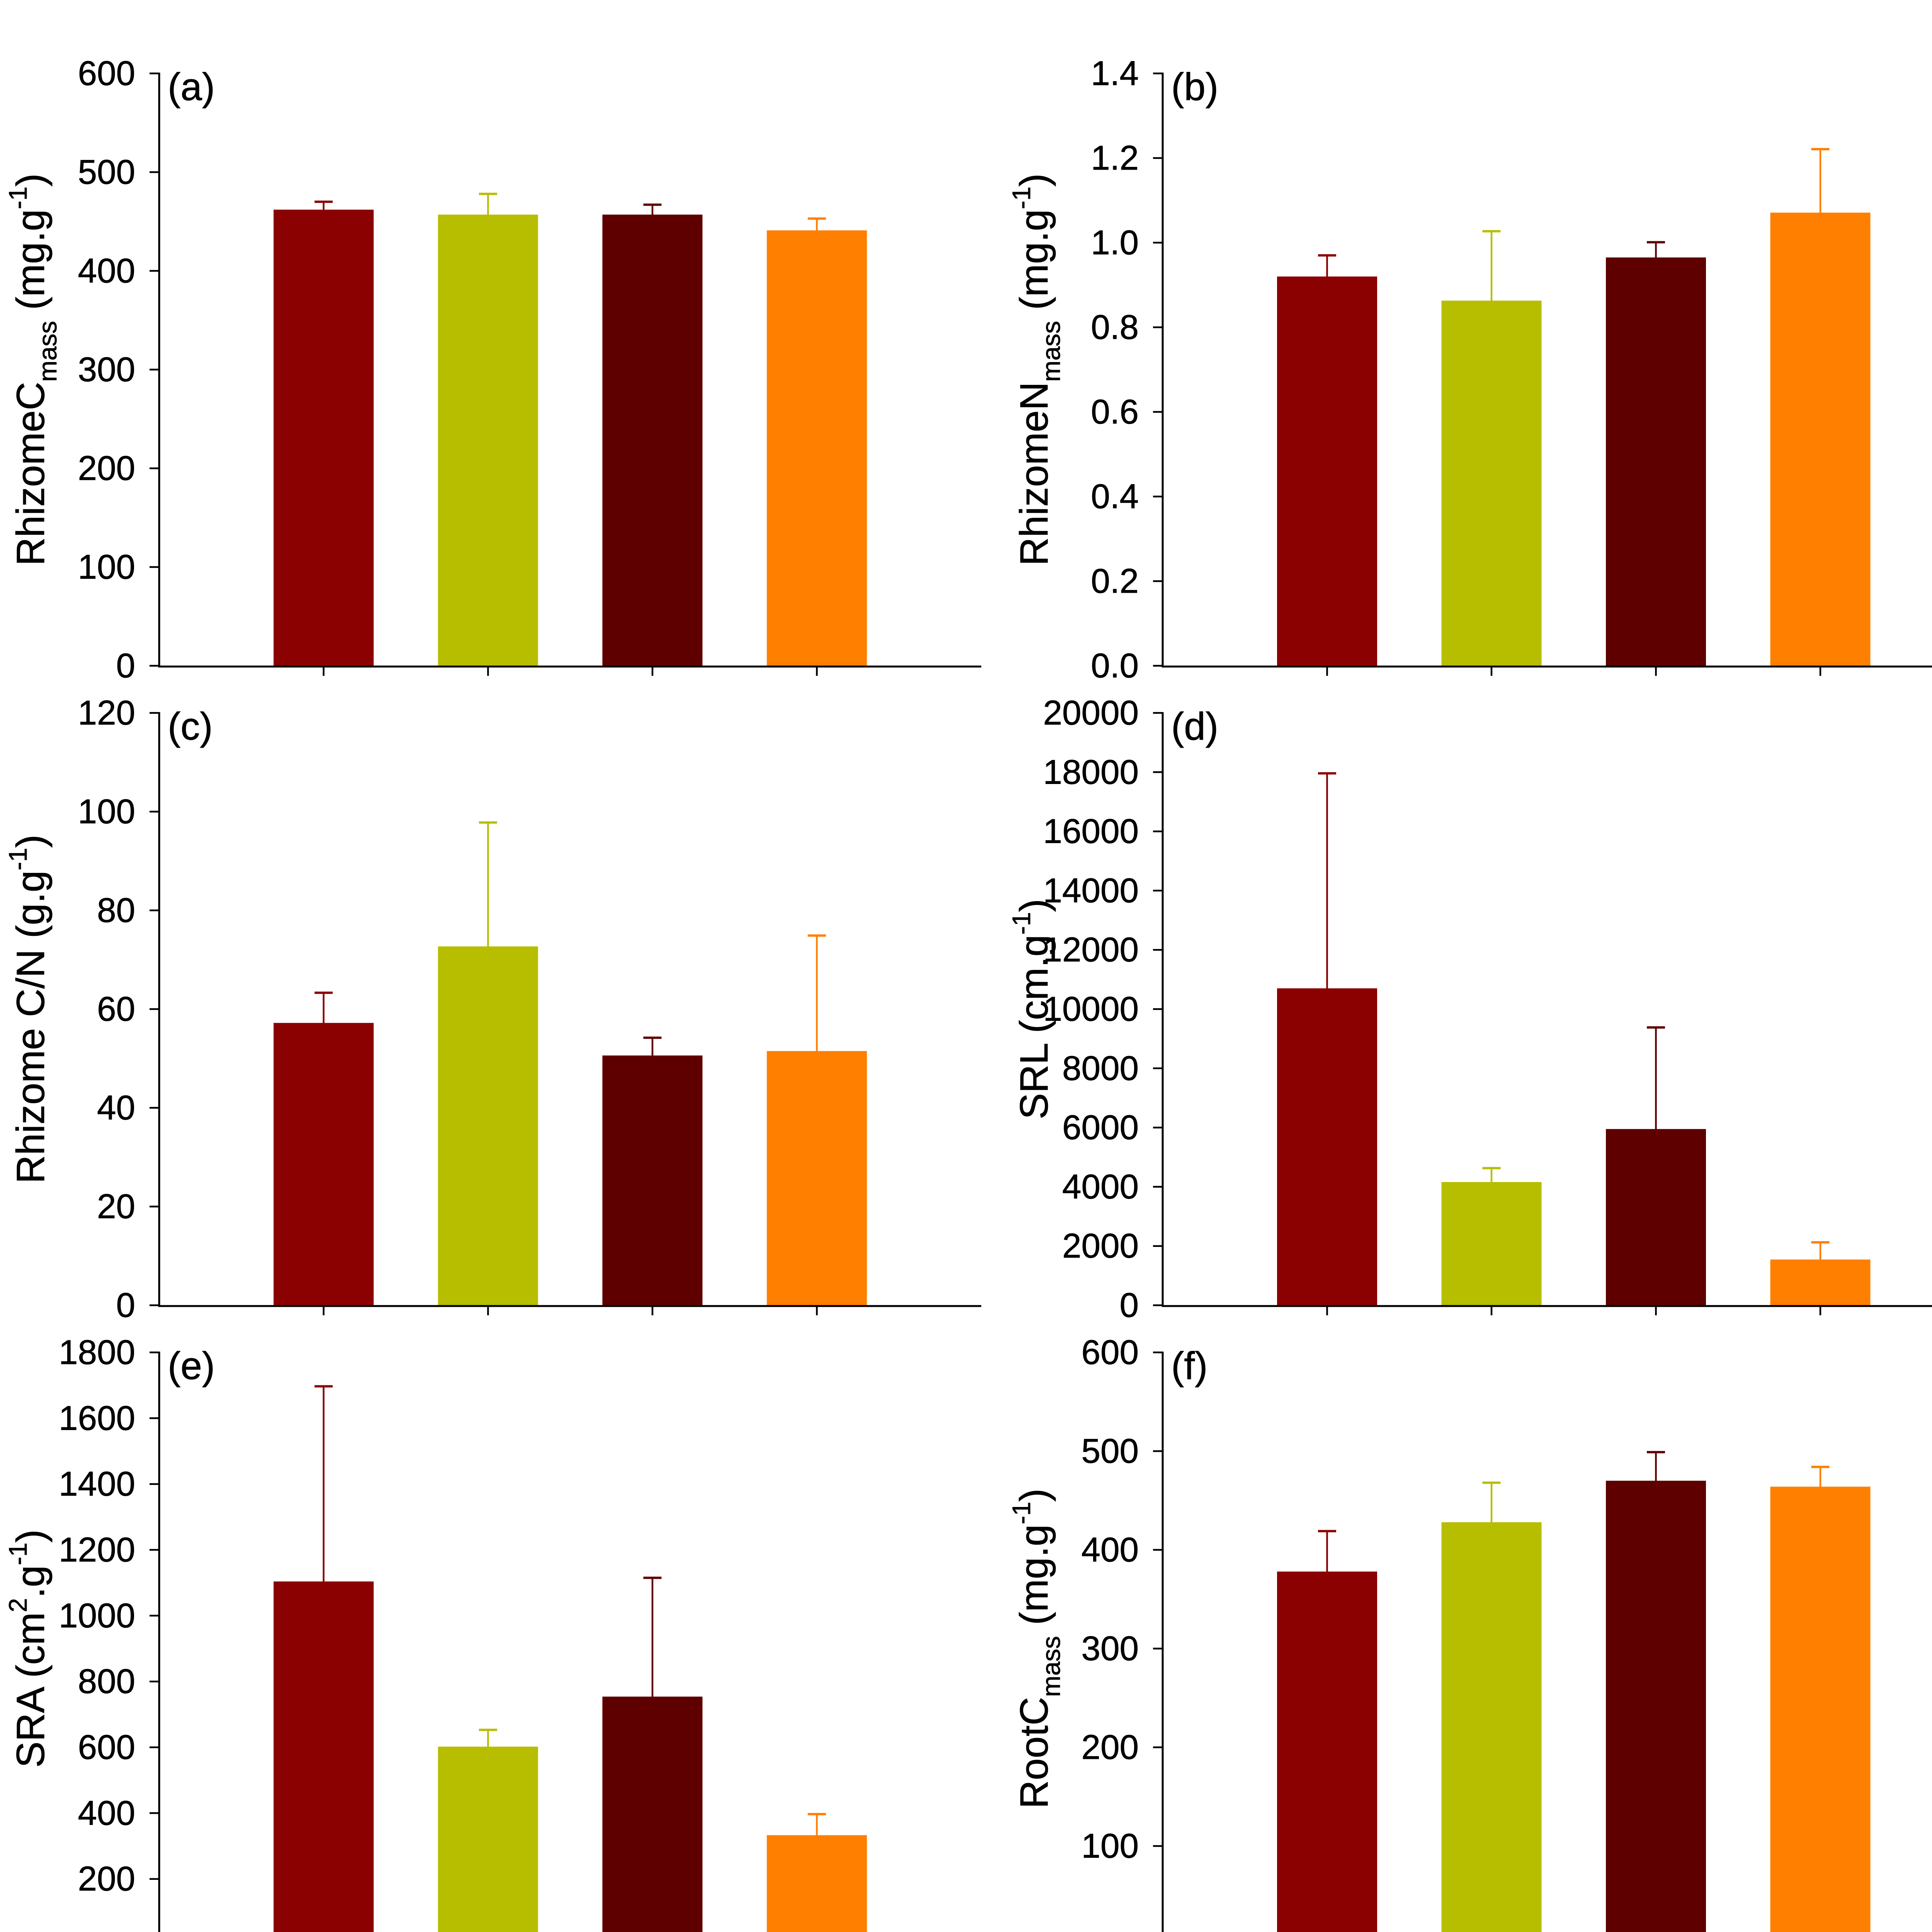 This screenshot has width=1932, height=1932. Describe the element at coordinates (1115, 73) in the screenshot. I see `svg-text: 1.4` at that location.